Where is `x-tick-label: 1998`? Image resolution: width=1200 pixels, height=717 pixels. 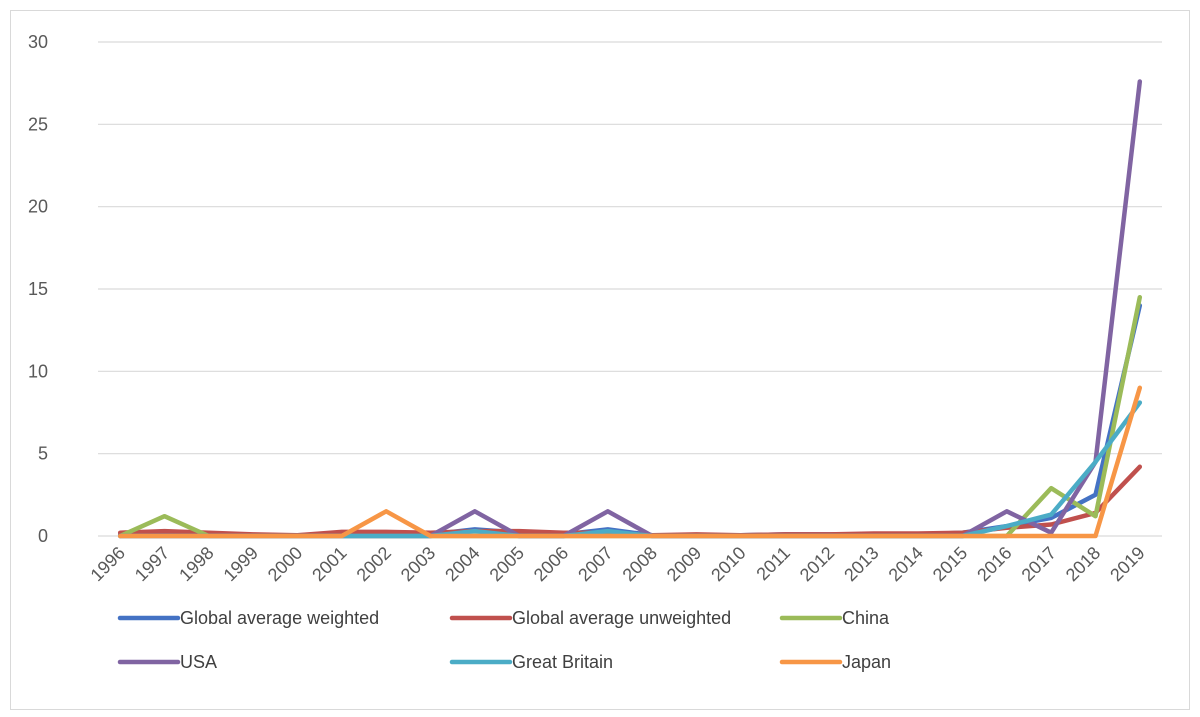 x-tick-label: 1998 is located at coordinates (196, 564).